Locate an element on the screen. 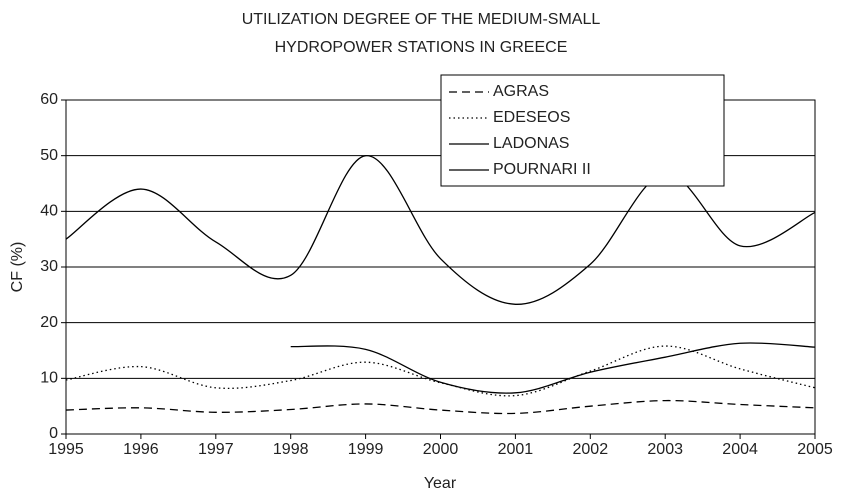  x-axis-label: Year is located at coordinates (440, 483).